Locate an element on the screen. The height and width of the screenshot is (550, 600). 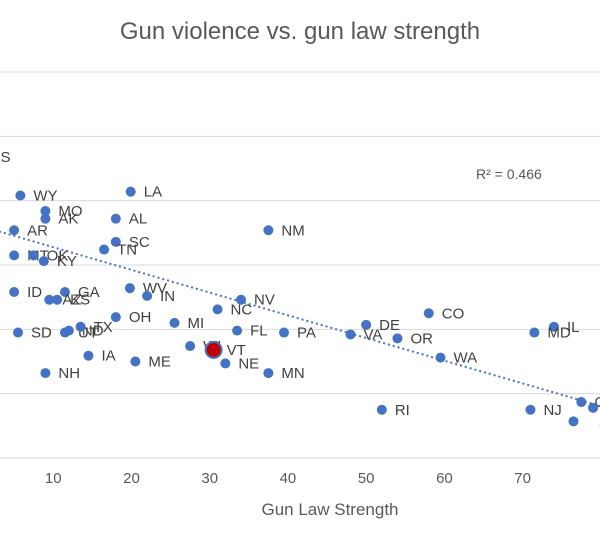
x-tick-label: 70 is located at coordinates (522, 478).